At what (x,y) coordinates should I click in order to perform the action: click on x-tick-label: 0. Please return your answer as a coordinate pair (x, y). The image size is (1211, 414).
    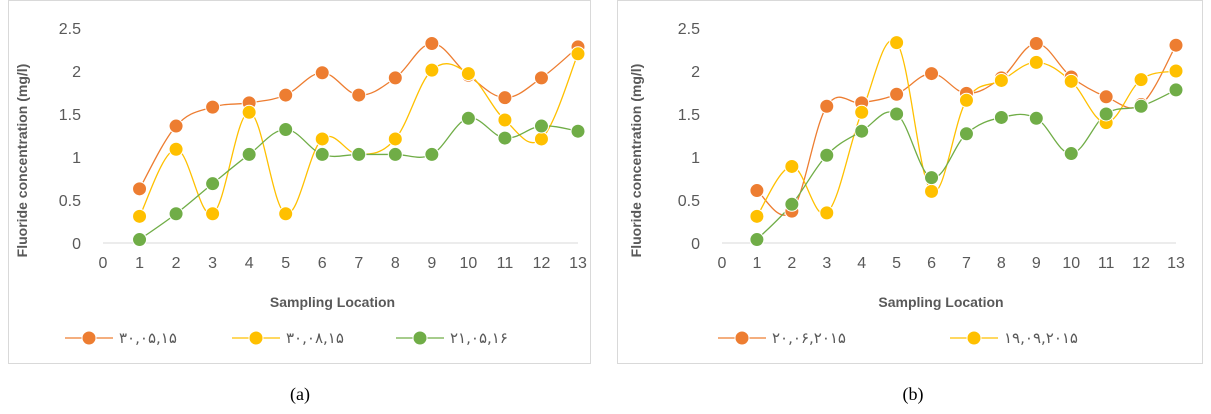
    Looking at the image, I should click on (722, 263).